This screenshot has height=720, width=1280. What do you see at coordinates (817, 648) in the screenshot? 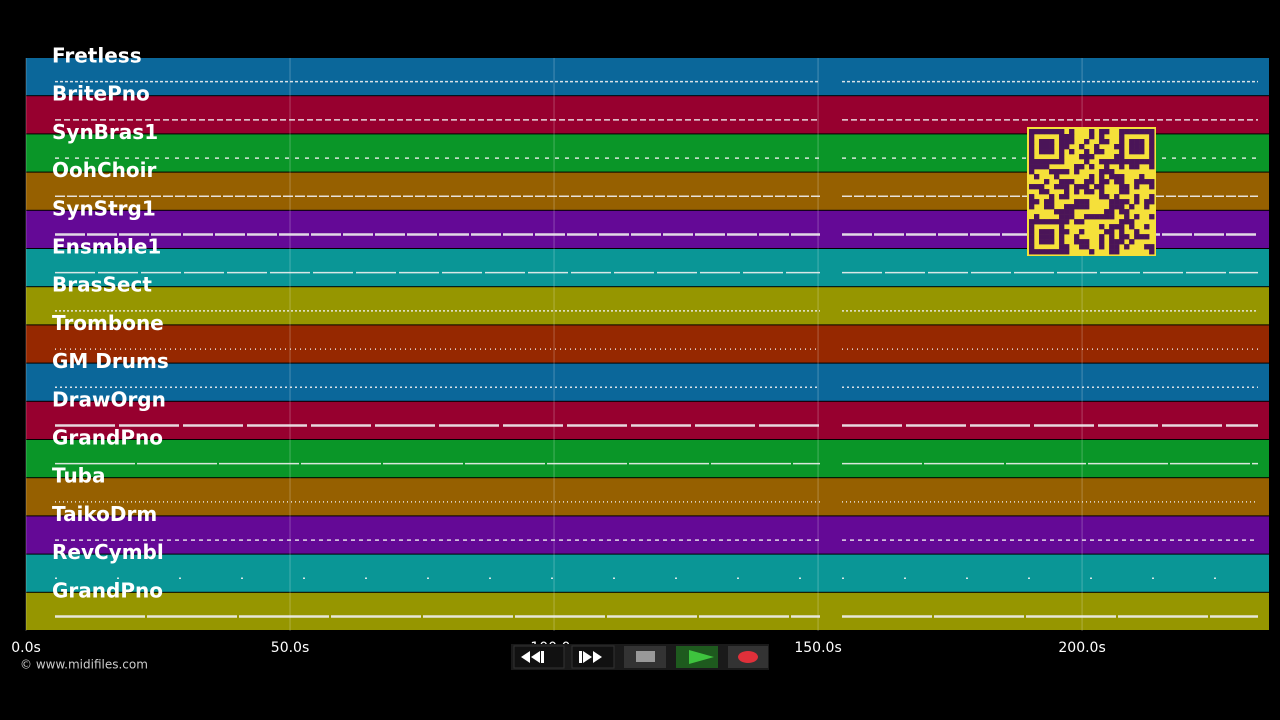
I see `tick-label: 150.0s` at bounding box center [817, 648].